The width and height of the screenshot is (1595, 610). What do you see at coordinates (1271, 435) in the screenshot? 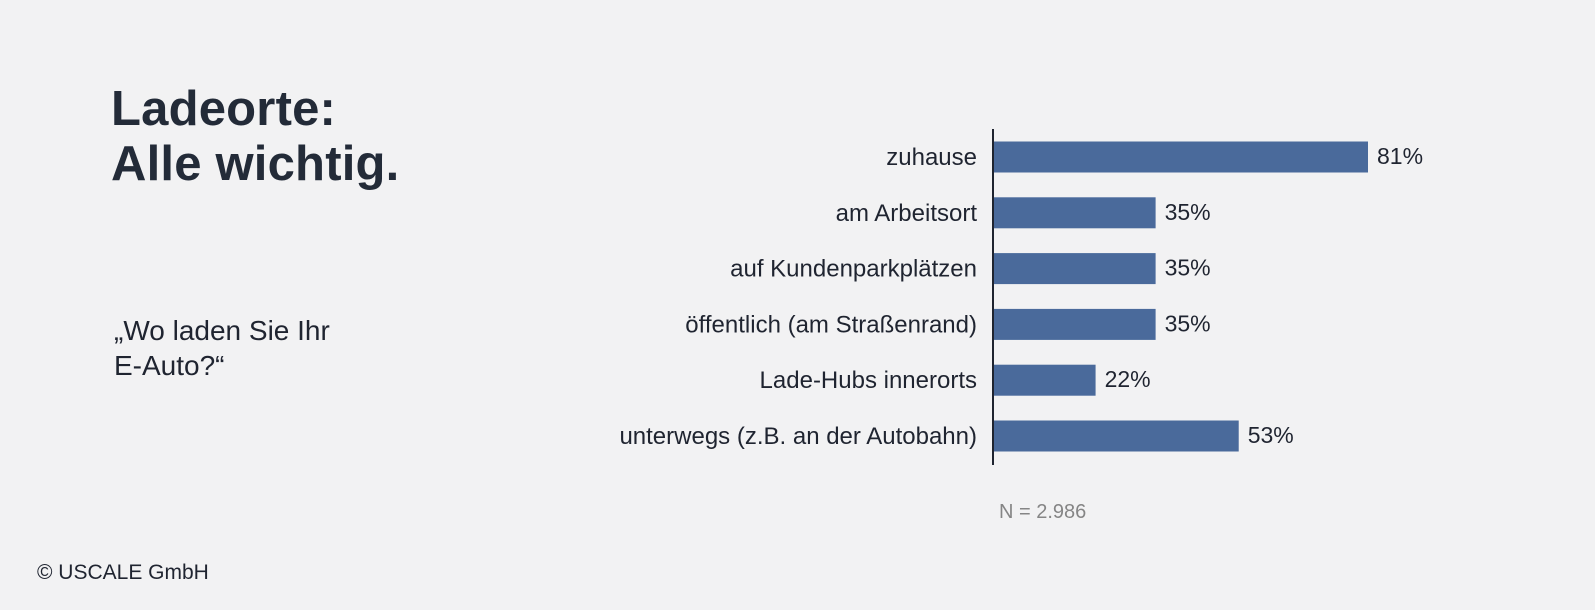
I see `data-label: 53%` at bounding box center [1271, 435].